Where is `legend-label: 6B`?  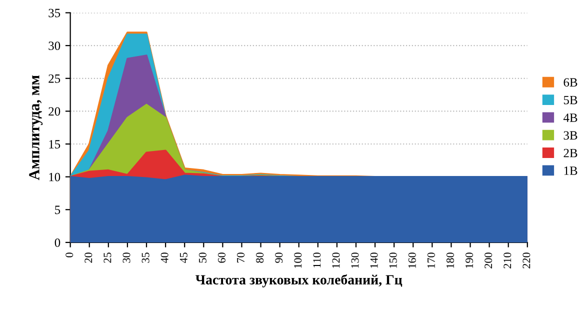 legend-label: 6B is located at coordinates (571, 82).